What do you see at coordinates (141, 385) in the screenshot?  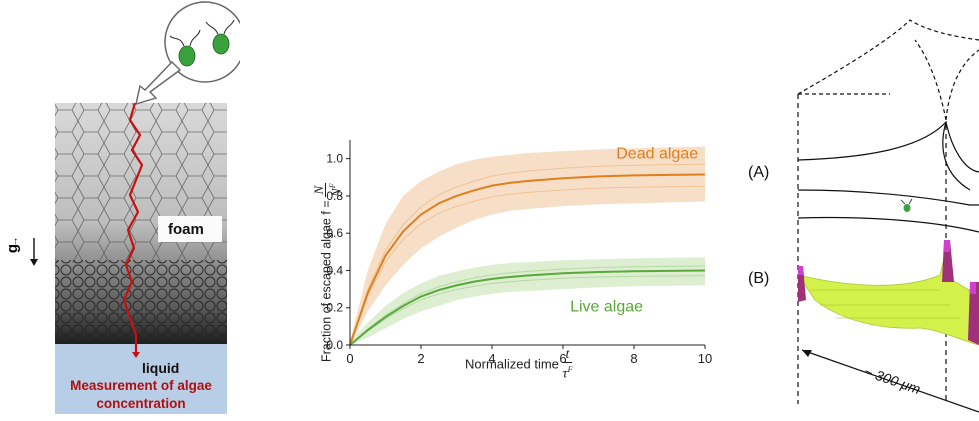 I see `measurement-line-1: Measurement of algae` at bounding box center [141, 385].